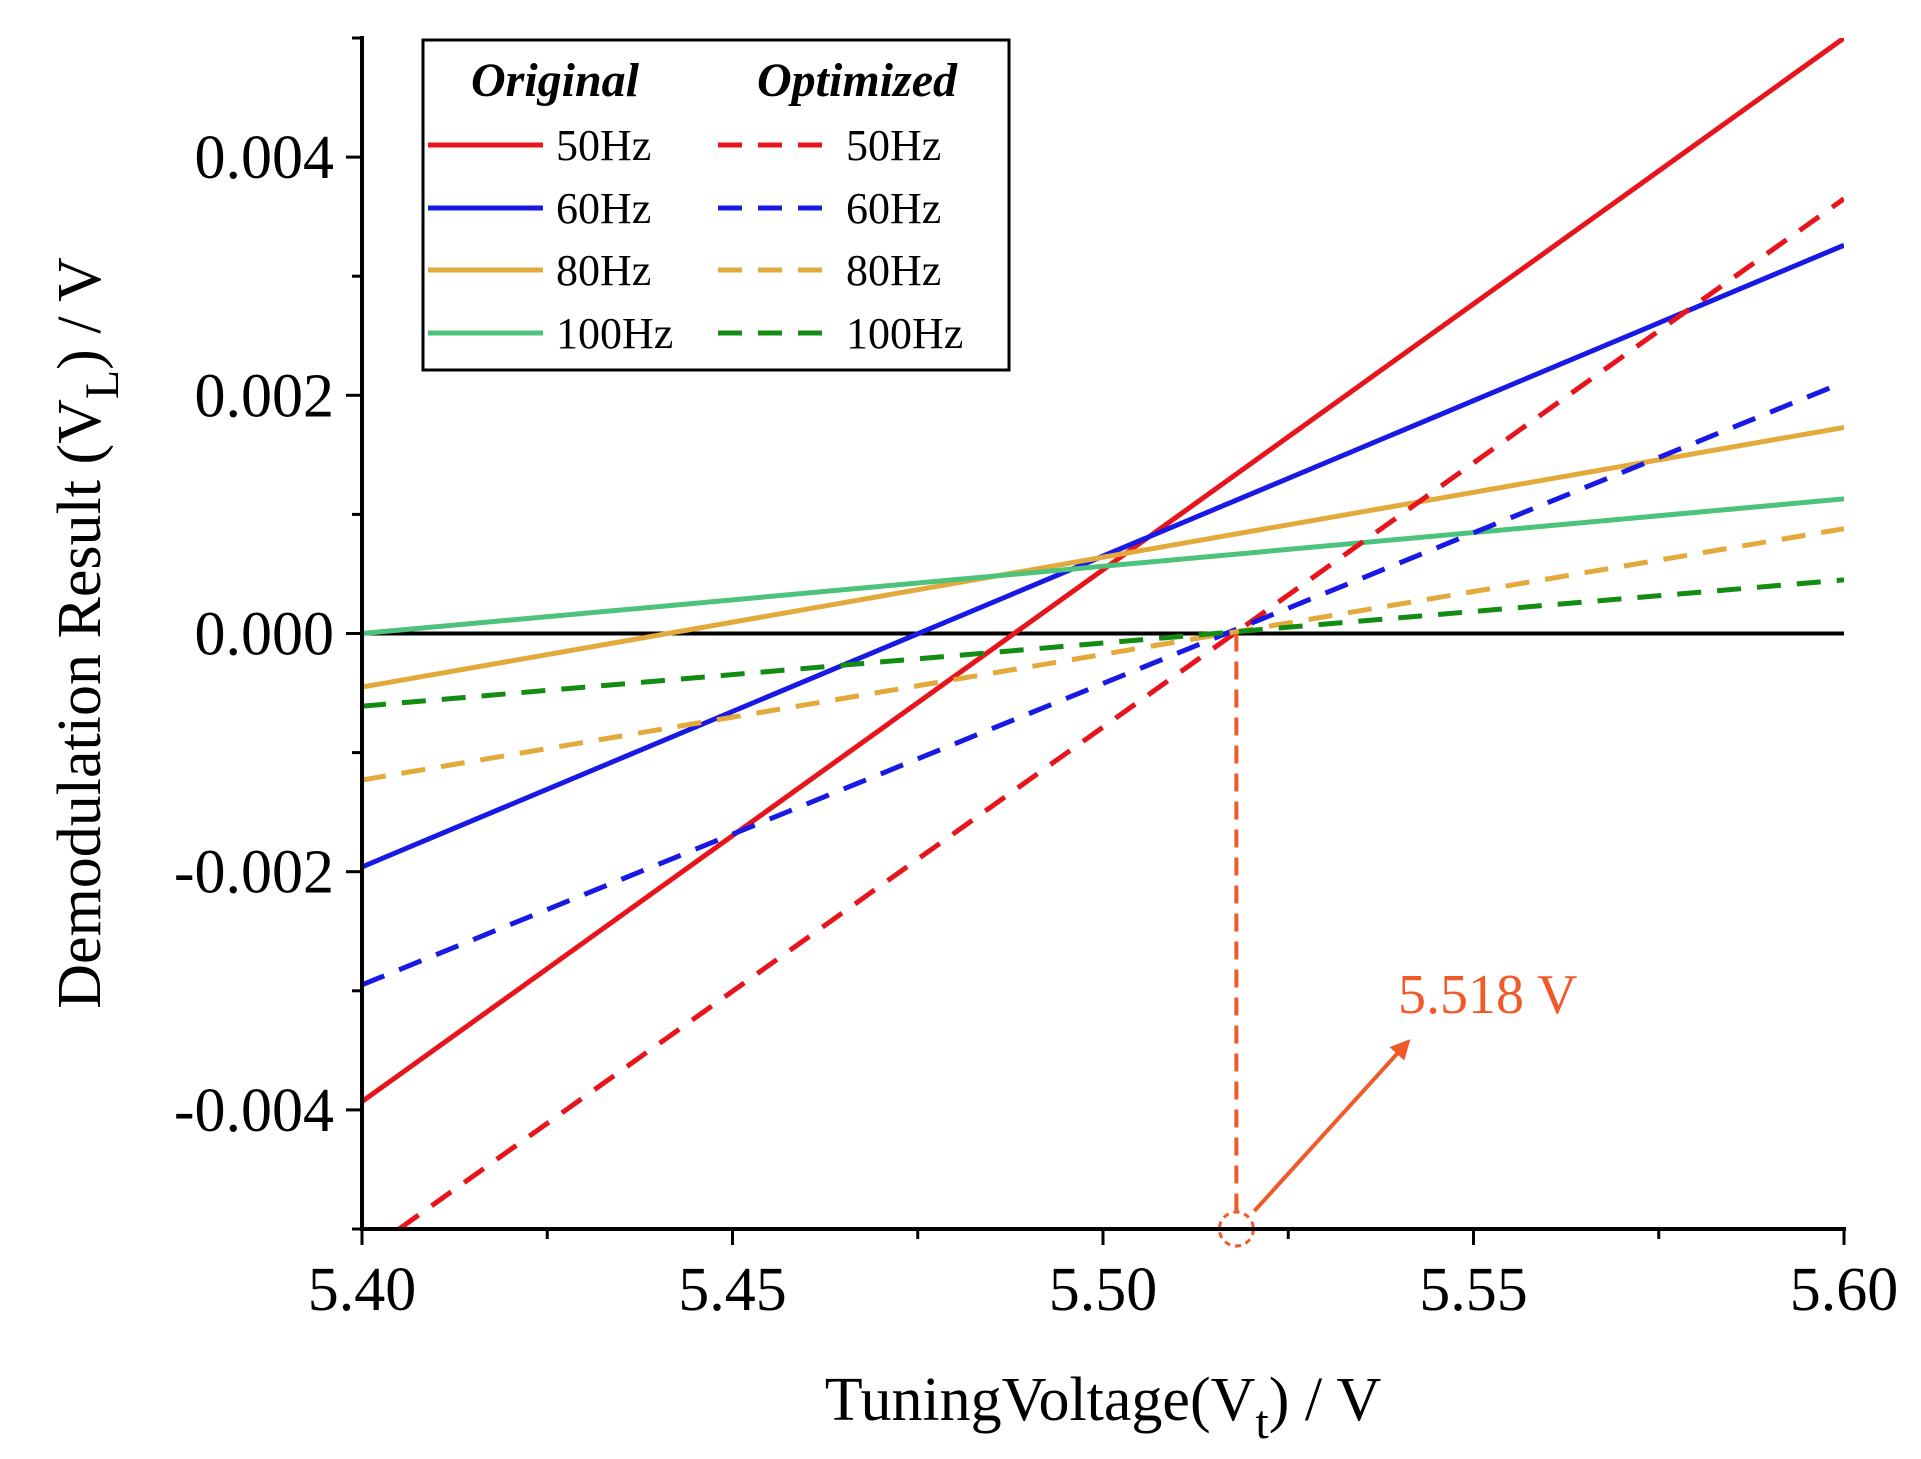 The image size is (1921, 1459). I want to click on legend-label-original: 60Hz, so click(603, 208).